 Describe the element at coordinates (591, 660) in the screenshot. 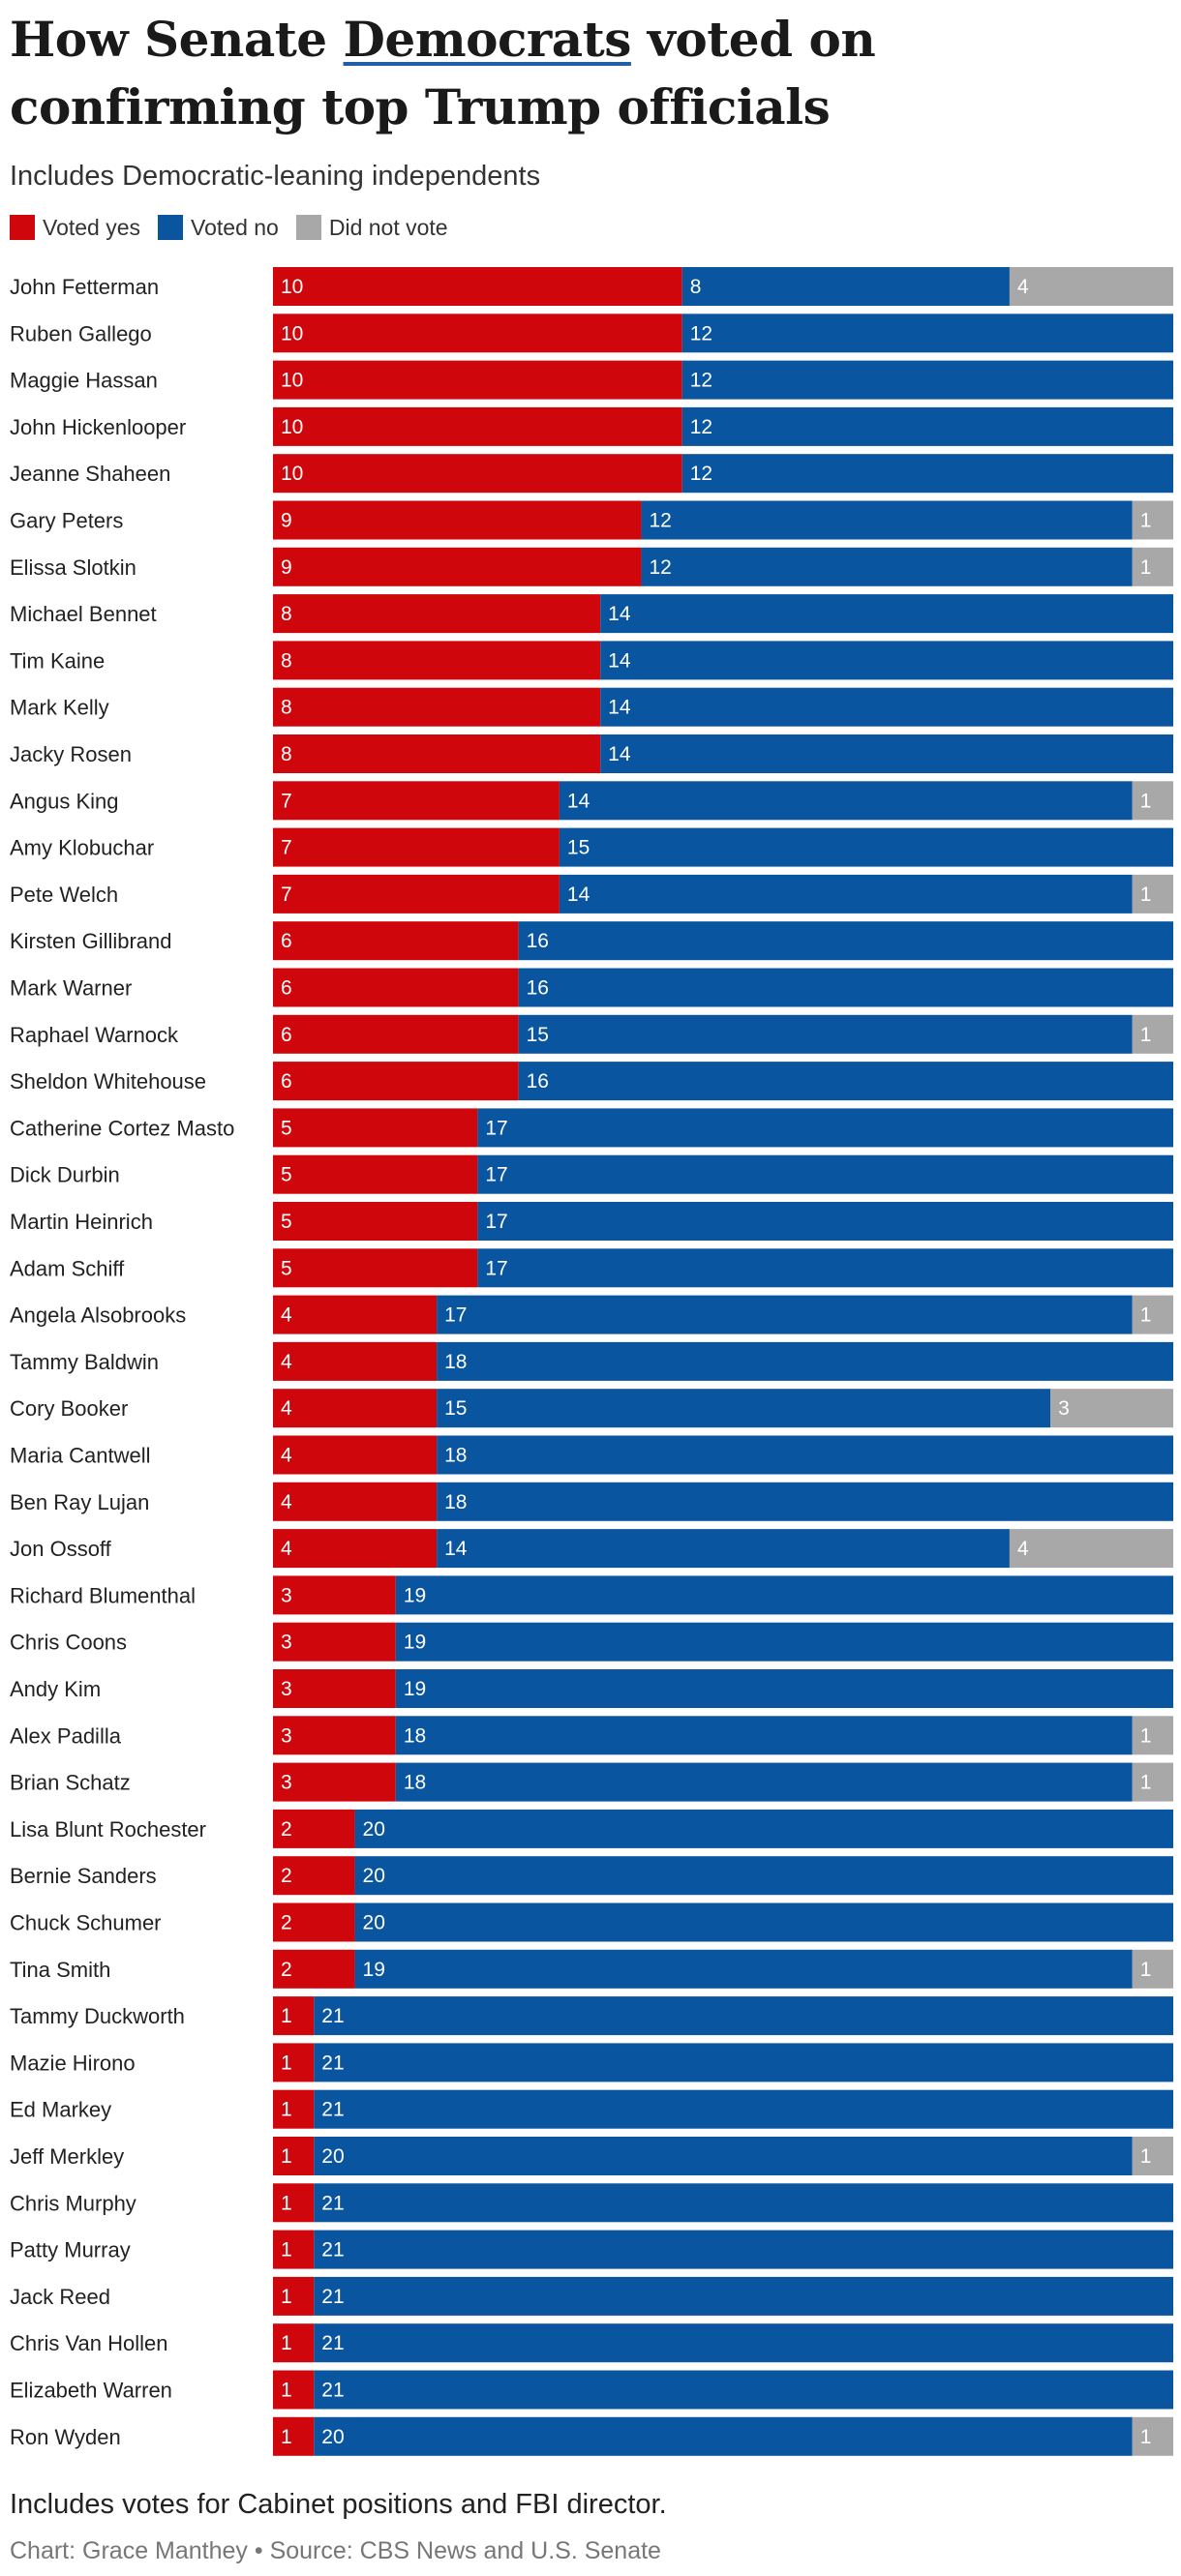

I see `bar-row-tim-kaine: Tim Kaine 8 14` at that location.